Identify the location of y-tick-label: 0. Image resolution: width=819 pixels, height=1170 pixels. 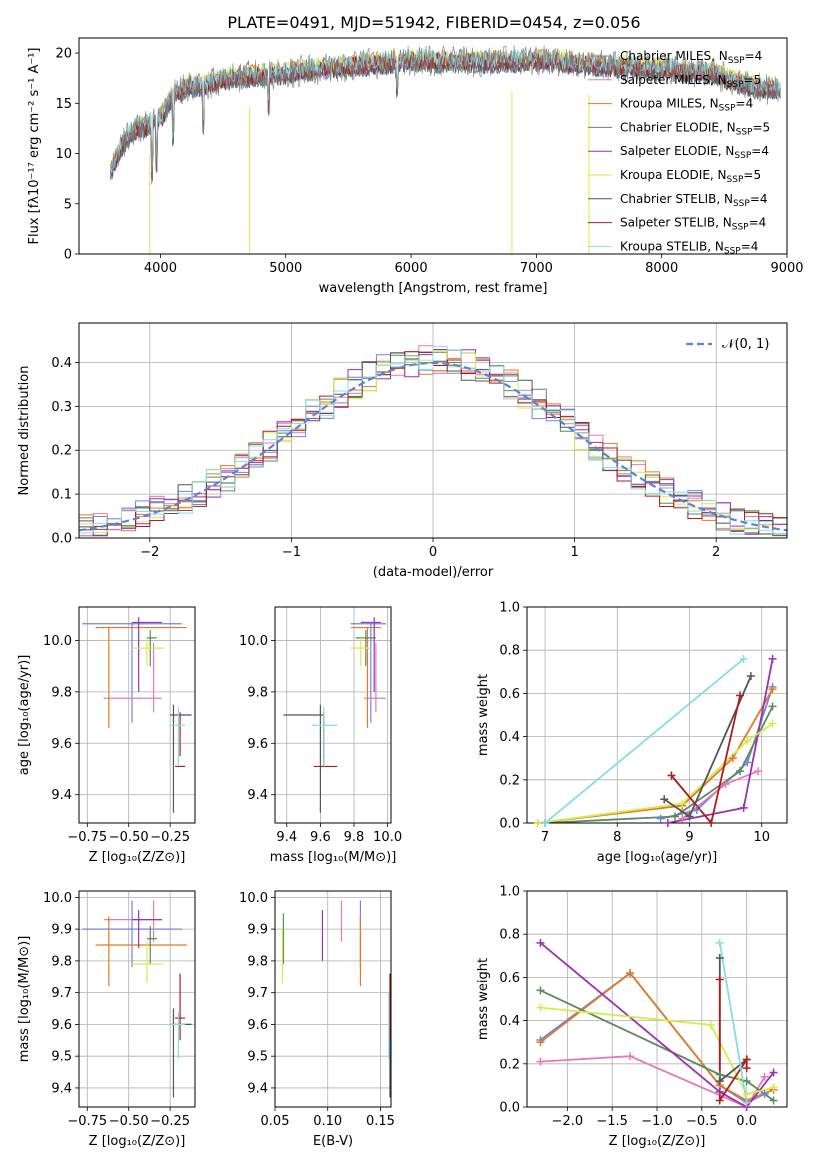
(68, 255).